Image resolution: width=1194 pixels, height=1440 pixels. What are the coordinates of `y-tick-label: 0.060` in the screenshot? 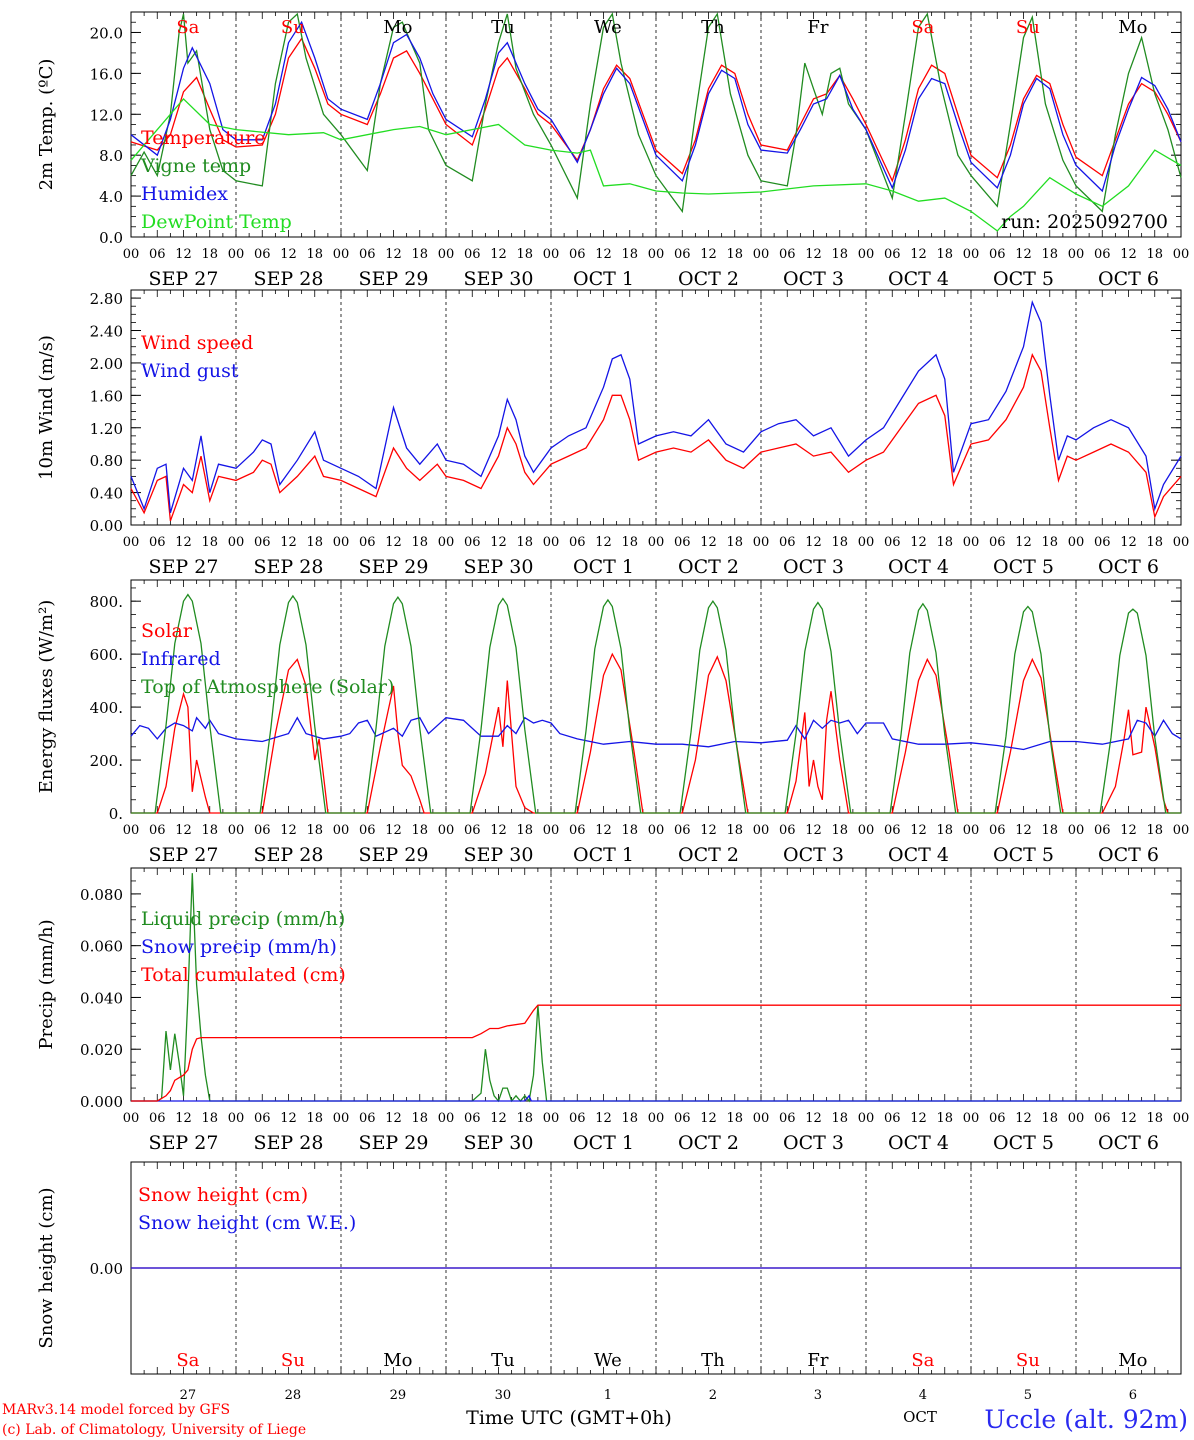 It's located at (101, 947).